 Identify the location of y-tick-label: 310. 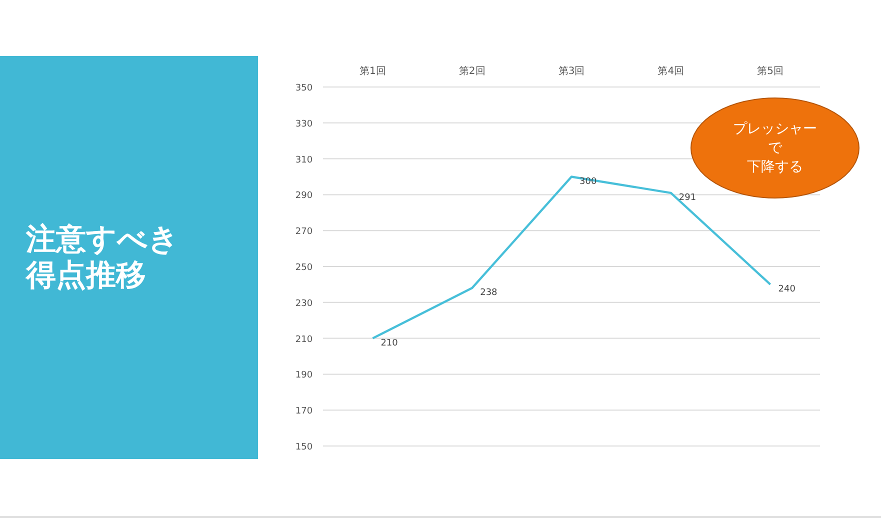
(304, 160).